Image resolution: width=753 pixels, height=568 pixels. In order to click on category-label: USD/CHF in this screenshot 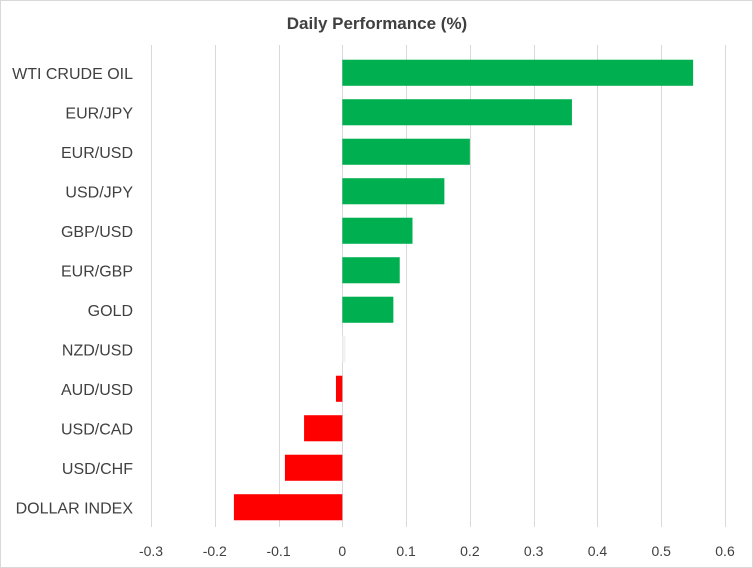, I will do `click(97, 469)`.